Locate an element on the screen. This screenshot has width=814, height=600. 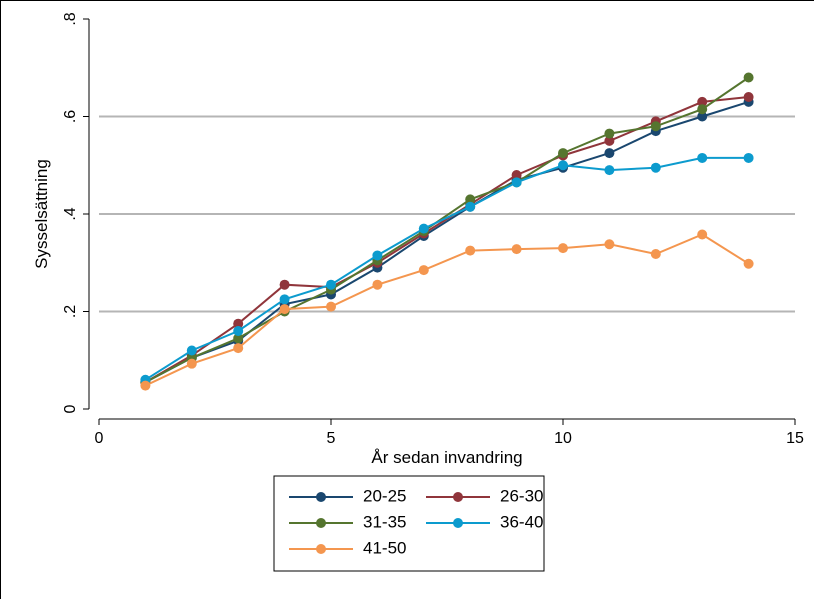
legend-label: 41-50 is located at coordinates (384, 547).